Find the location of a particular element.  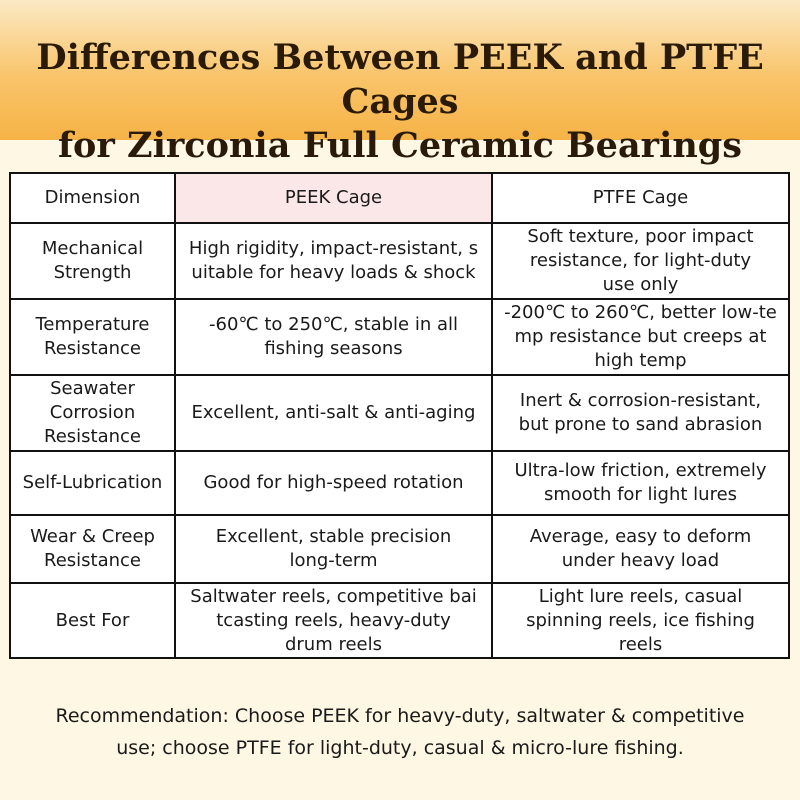

cell-text: Excellent, anti-salt & anti-aging is located at coordinates (334, 413).